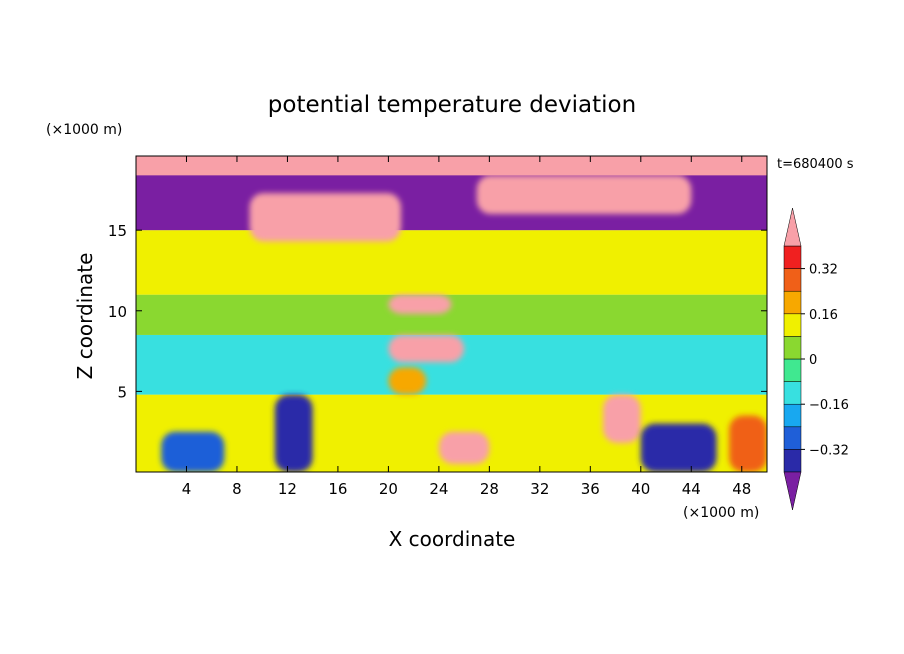 The image size is (904, 654). I want to click on x-tick-label: 32, so click(539, 489).